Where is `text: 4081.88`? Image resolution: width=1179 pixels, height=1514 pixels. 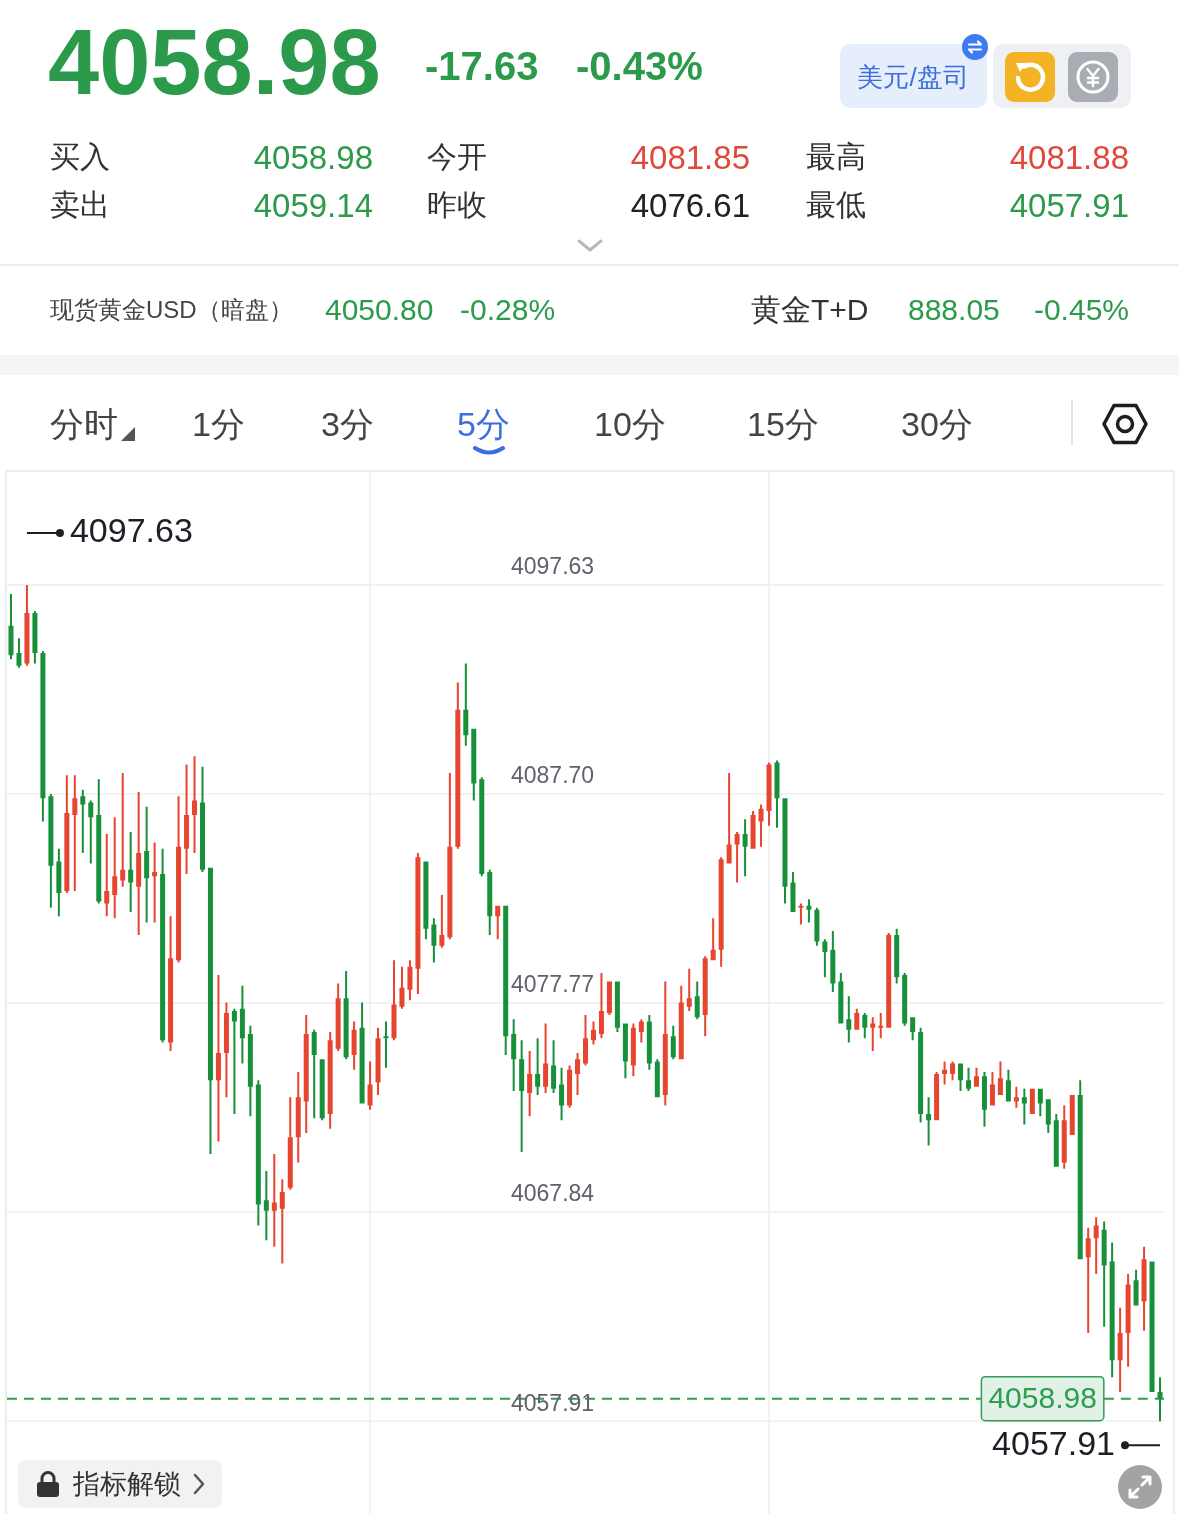
text: 4081.88 is located at coordinates (1069, 157).